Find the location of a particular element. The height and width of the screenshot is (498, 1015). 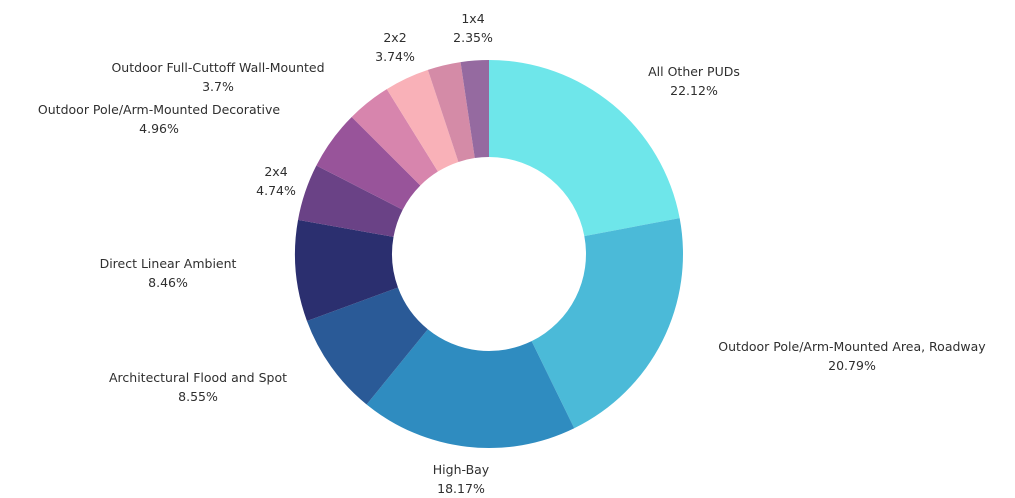

slice-label-outdoor-full-cuttoff-wall-mounted: Outdoor Full-Cuttoff Wall-Mounted is located at coordinates (217, 67).